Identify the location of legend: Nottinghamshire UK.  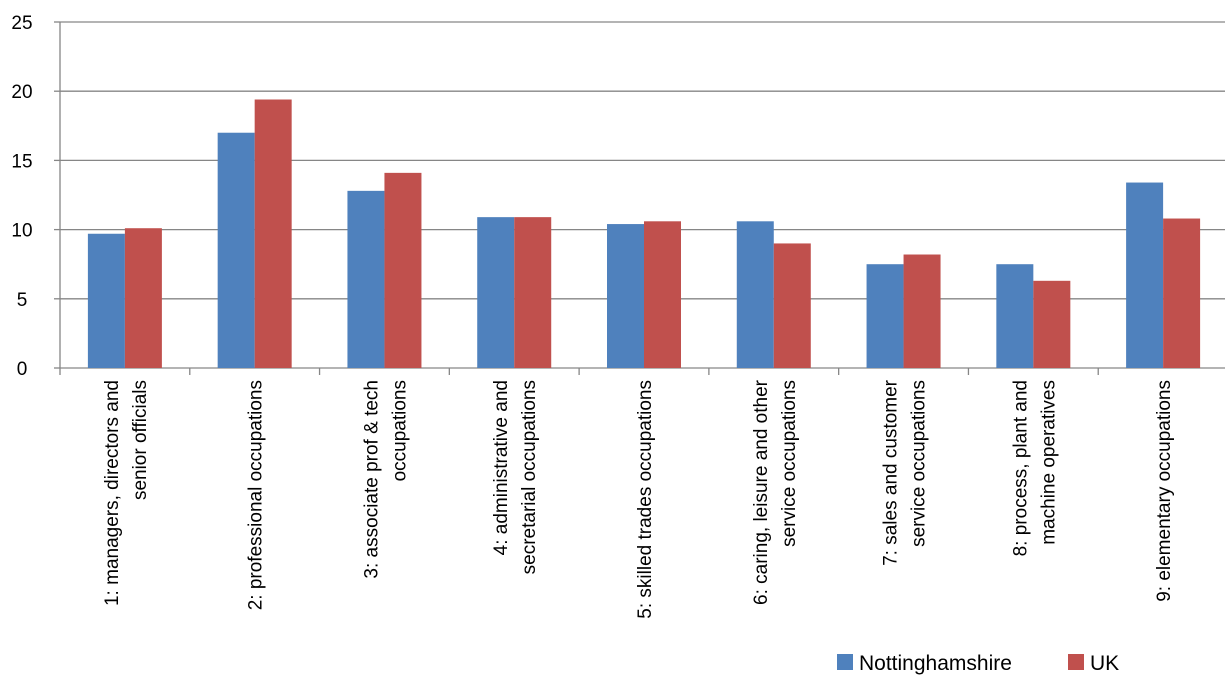
(978, 663).